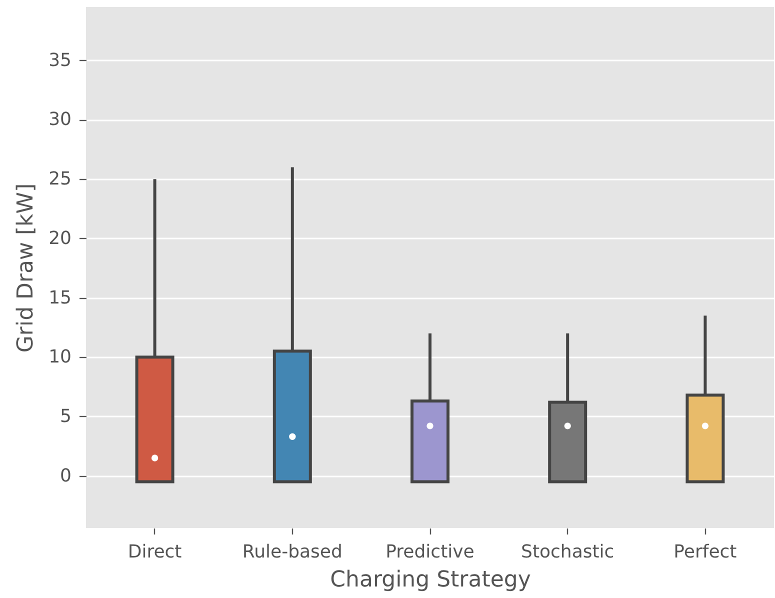 The width and height of the screenshot is (775, 598). Describe the element at coordinates (155, 552) in the screenshot. I see `x-tick-label: Direct` at that location.